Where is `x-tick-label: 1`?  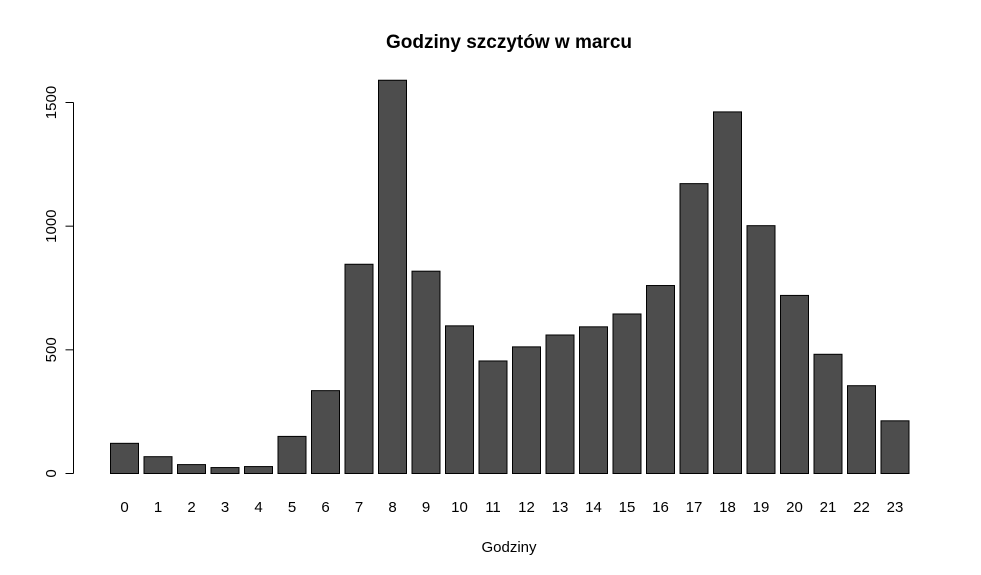
x-tick-label: 1 is located at coordinates (158, 507).